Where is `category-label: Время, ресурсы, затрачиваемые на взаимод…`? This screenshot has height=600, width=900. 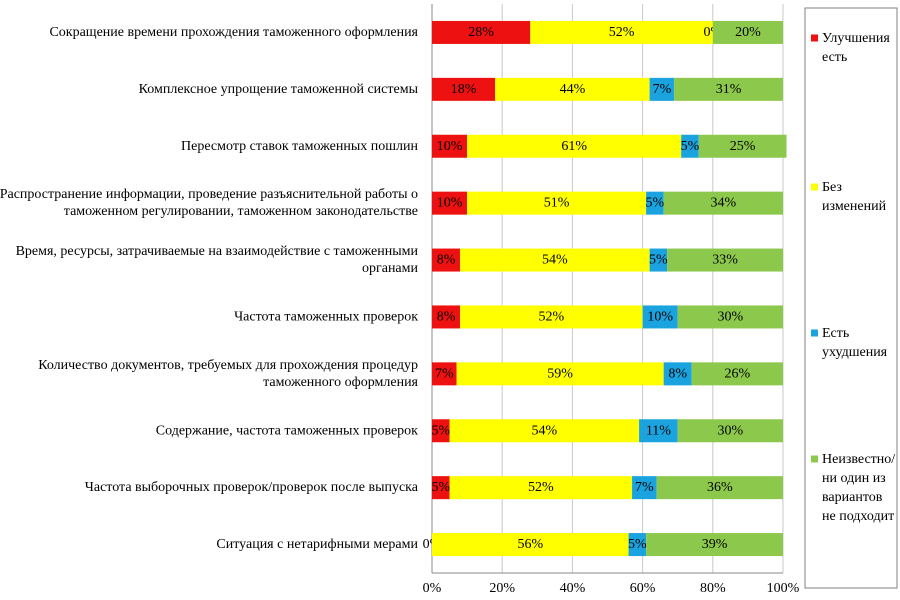
category-label: Время, ресурсы, затрачиваемые на взаимод… is located at coordinates (217, 251).